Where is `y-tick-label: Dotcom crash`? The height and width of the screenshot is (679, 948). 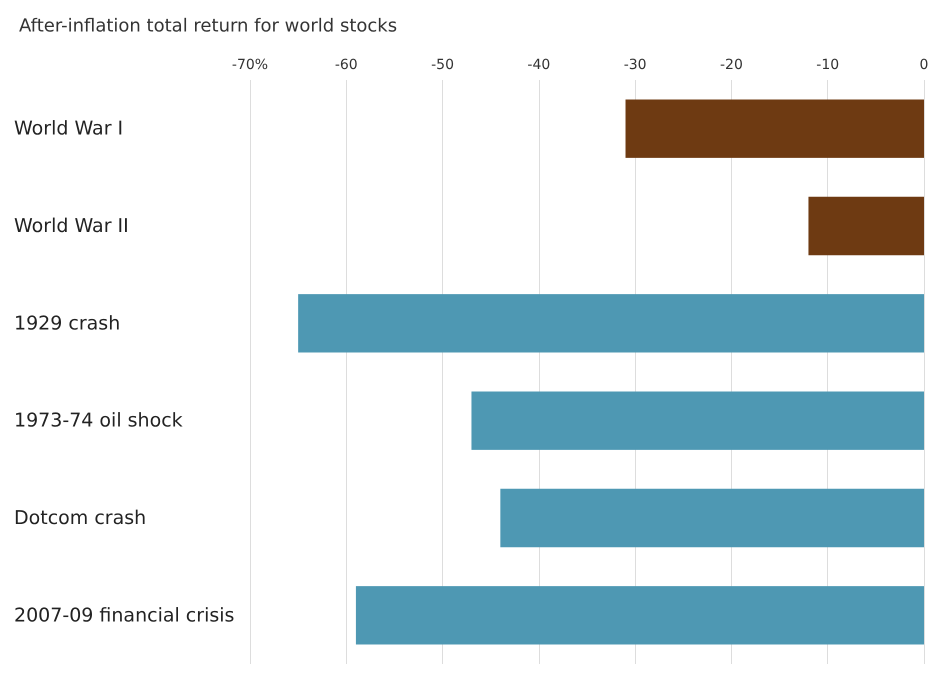
y-tick-label: Dotcom crash is located at coordinates (80, 518).